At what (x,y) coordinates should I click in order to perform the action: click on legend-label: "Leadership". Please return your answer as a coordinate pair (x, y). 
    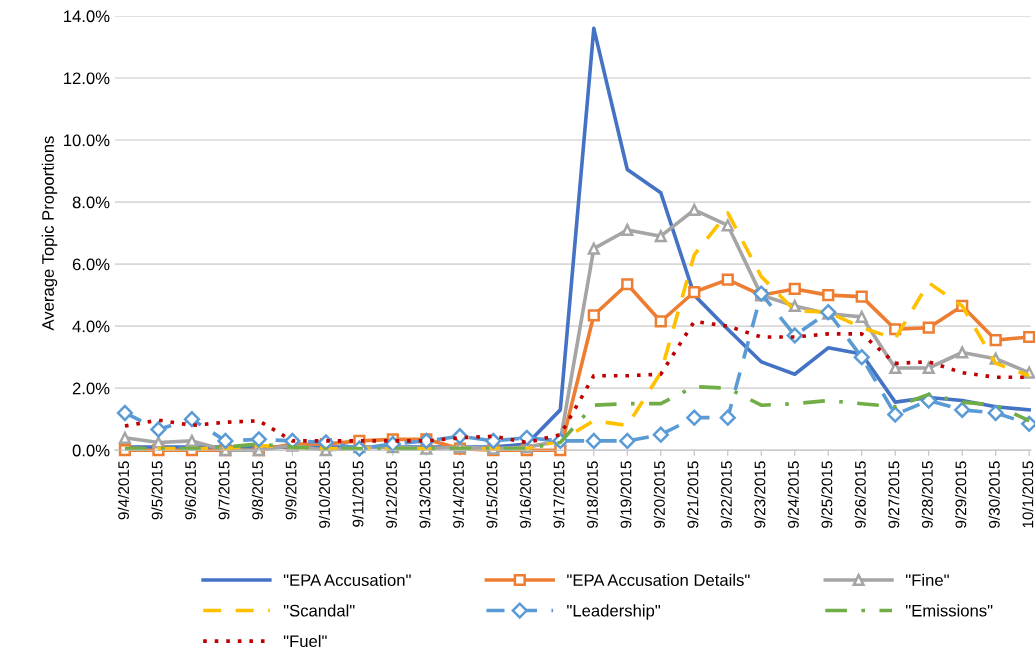
    Looking at the image, I should click on (614, 612).